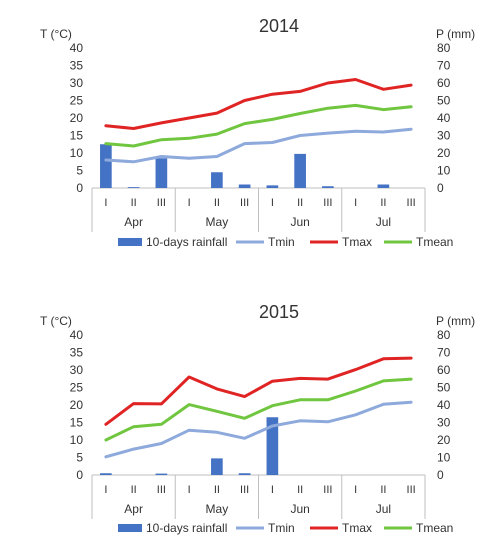 The width and height of the screenshot is (495, 555). I want to click on legend-label: Tmax, so click(357, 528).